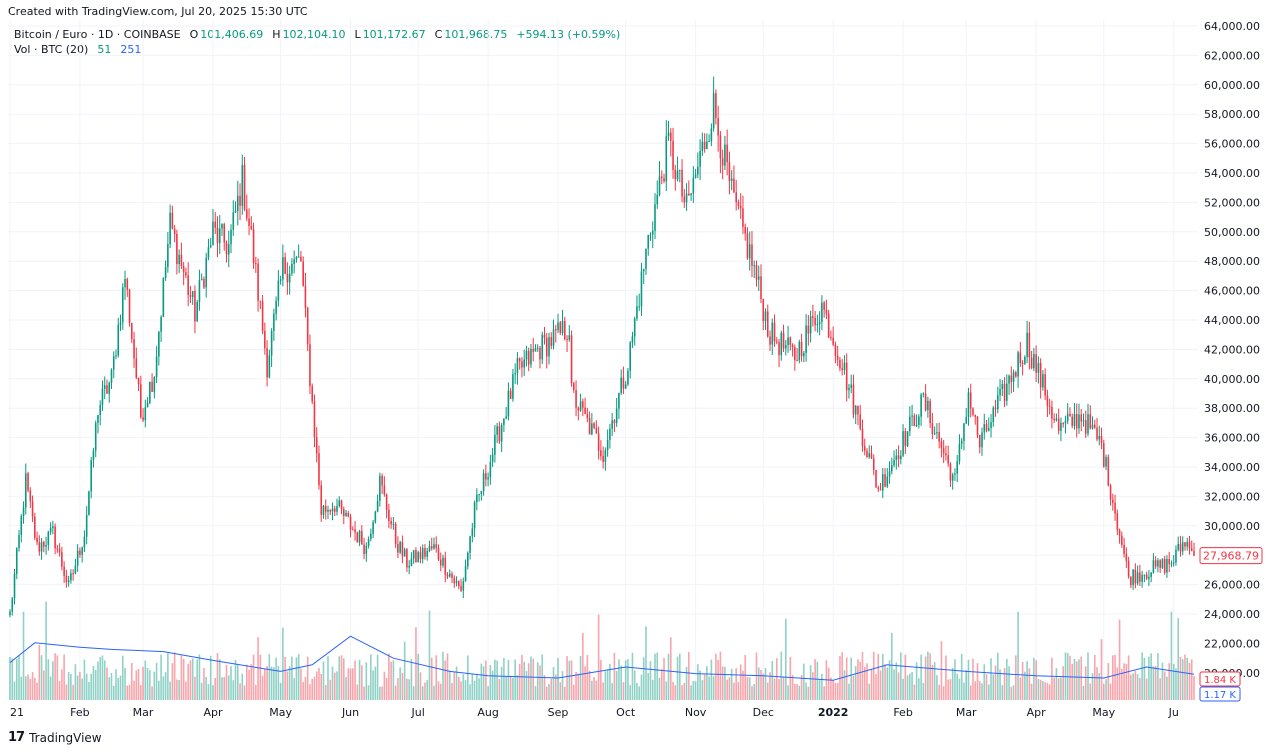  Describe the element at coordinates (51, 49) in the screenshot. I see `volume-indicator-name: Vol · BTC (20)` at that location.